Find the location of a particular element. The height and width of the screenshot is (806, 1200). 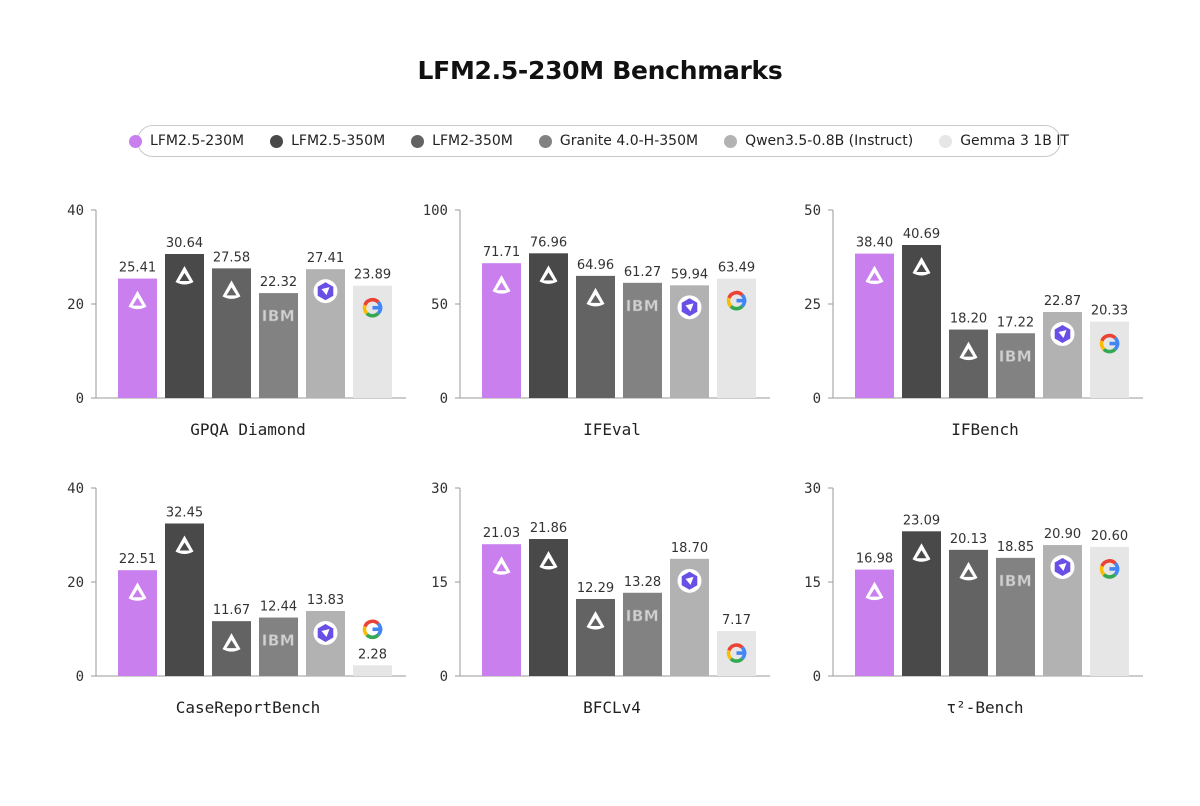

y-tick-label: 40 is located at coordinates (75, 211).